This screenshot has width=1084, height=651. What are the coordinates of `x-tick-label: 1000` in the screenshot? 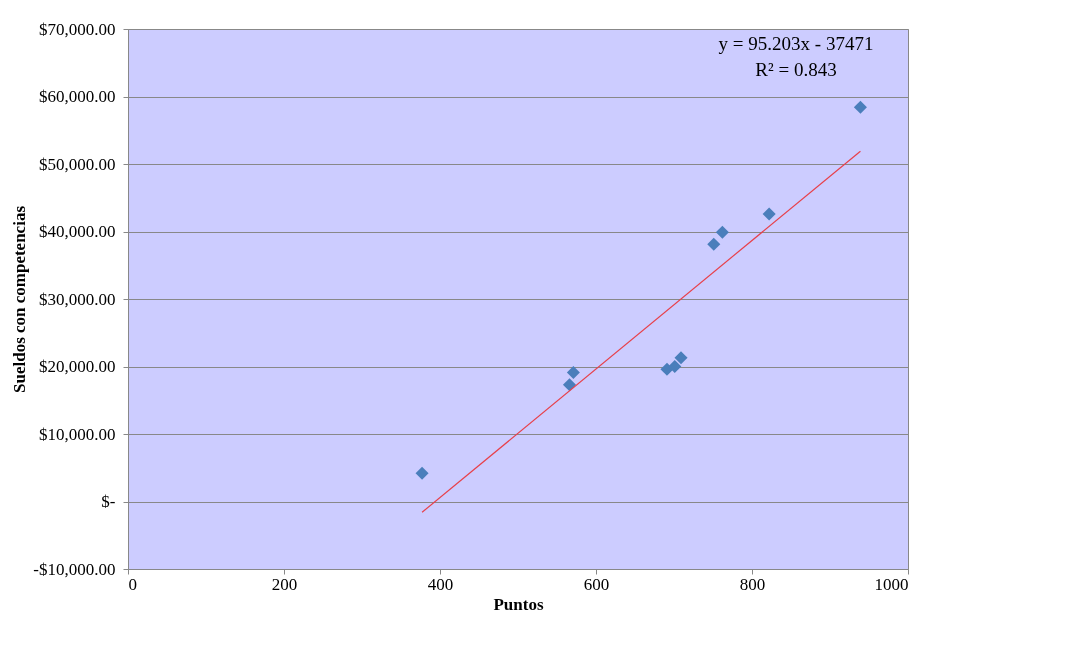 It's located at (891, 584).